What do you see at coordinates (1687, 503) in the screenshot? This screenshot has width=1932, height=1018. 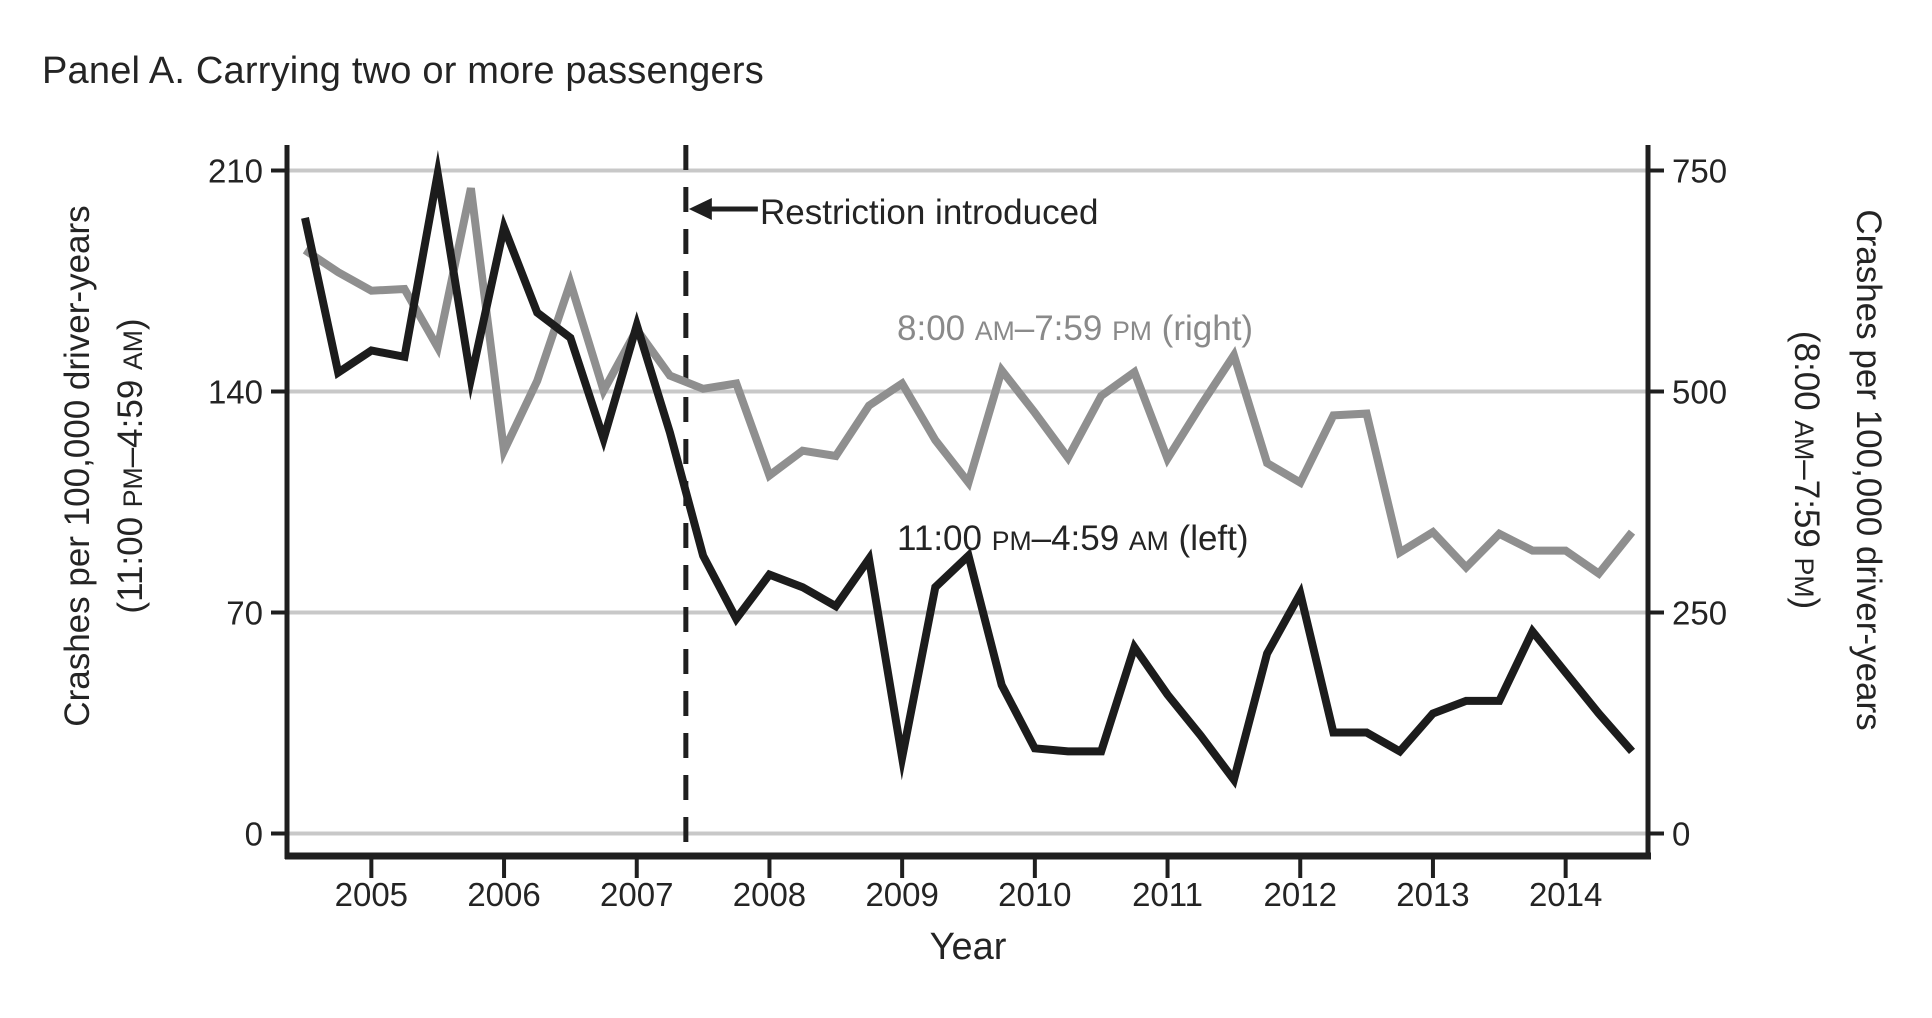 I see `right-axis-ticks: 0 250 500 750` at bounding box center [1687, 503].